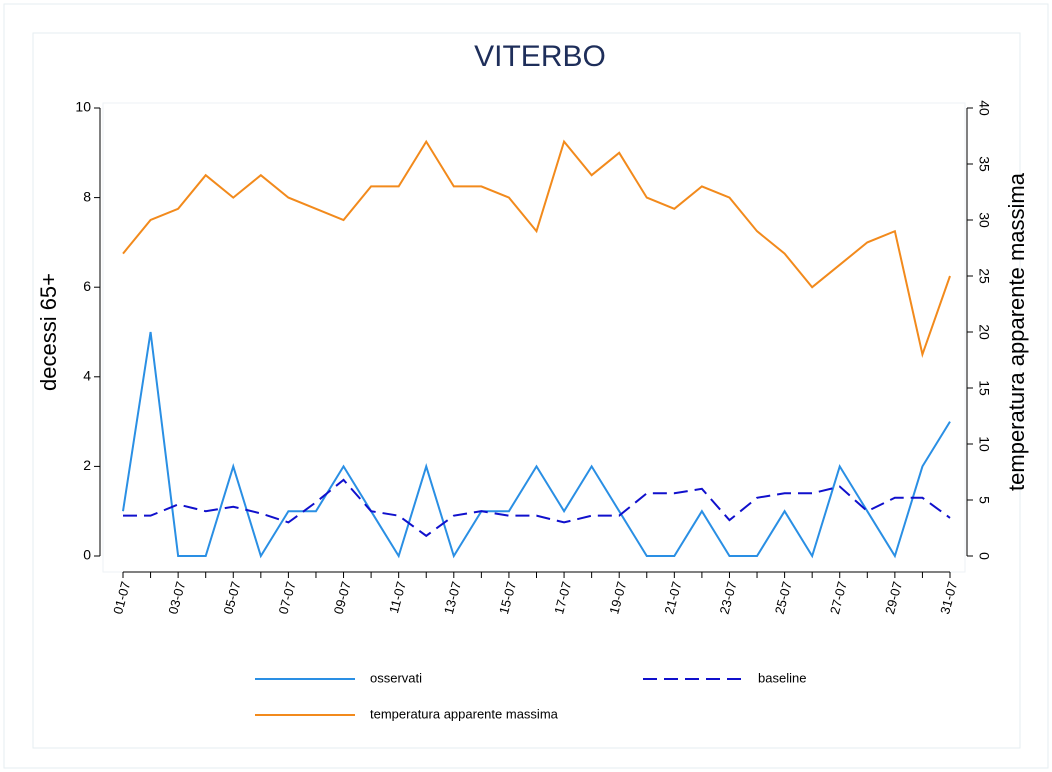 The width and height of the screenshot is (1052, 772). What do you see at coordinates (984, 556) in the screenshot?
I see `y2-tick-label: 0` at bounding box center [984, 556].